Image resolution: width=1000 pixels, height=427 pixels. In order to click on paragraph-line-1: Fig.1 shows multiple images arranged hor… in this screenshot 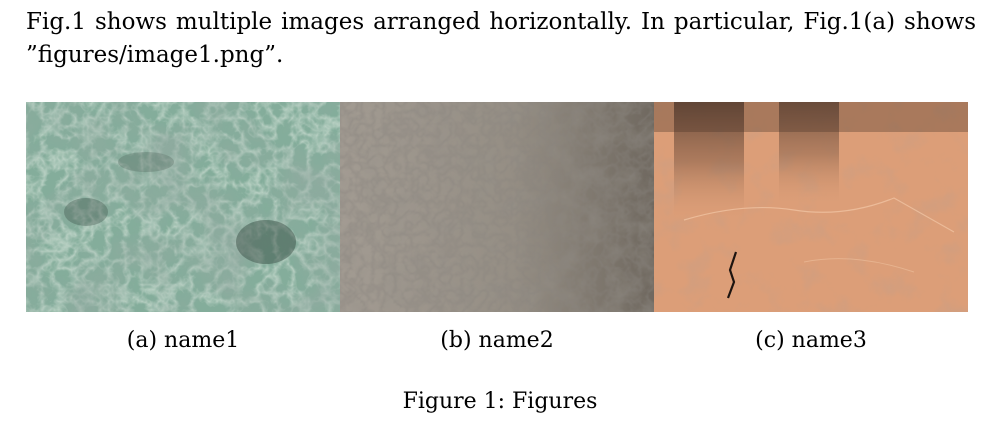, I will do `click(501, 22)`.